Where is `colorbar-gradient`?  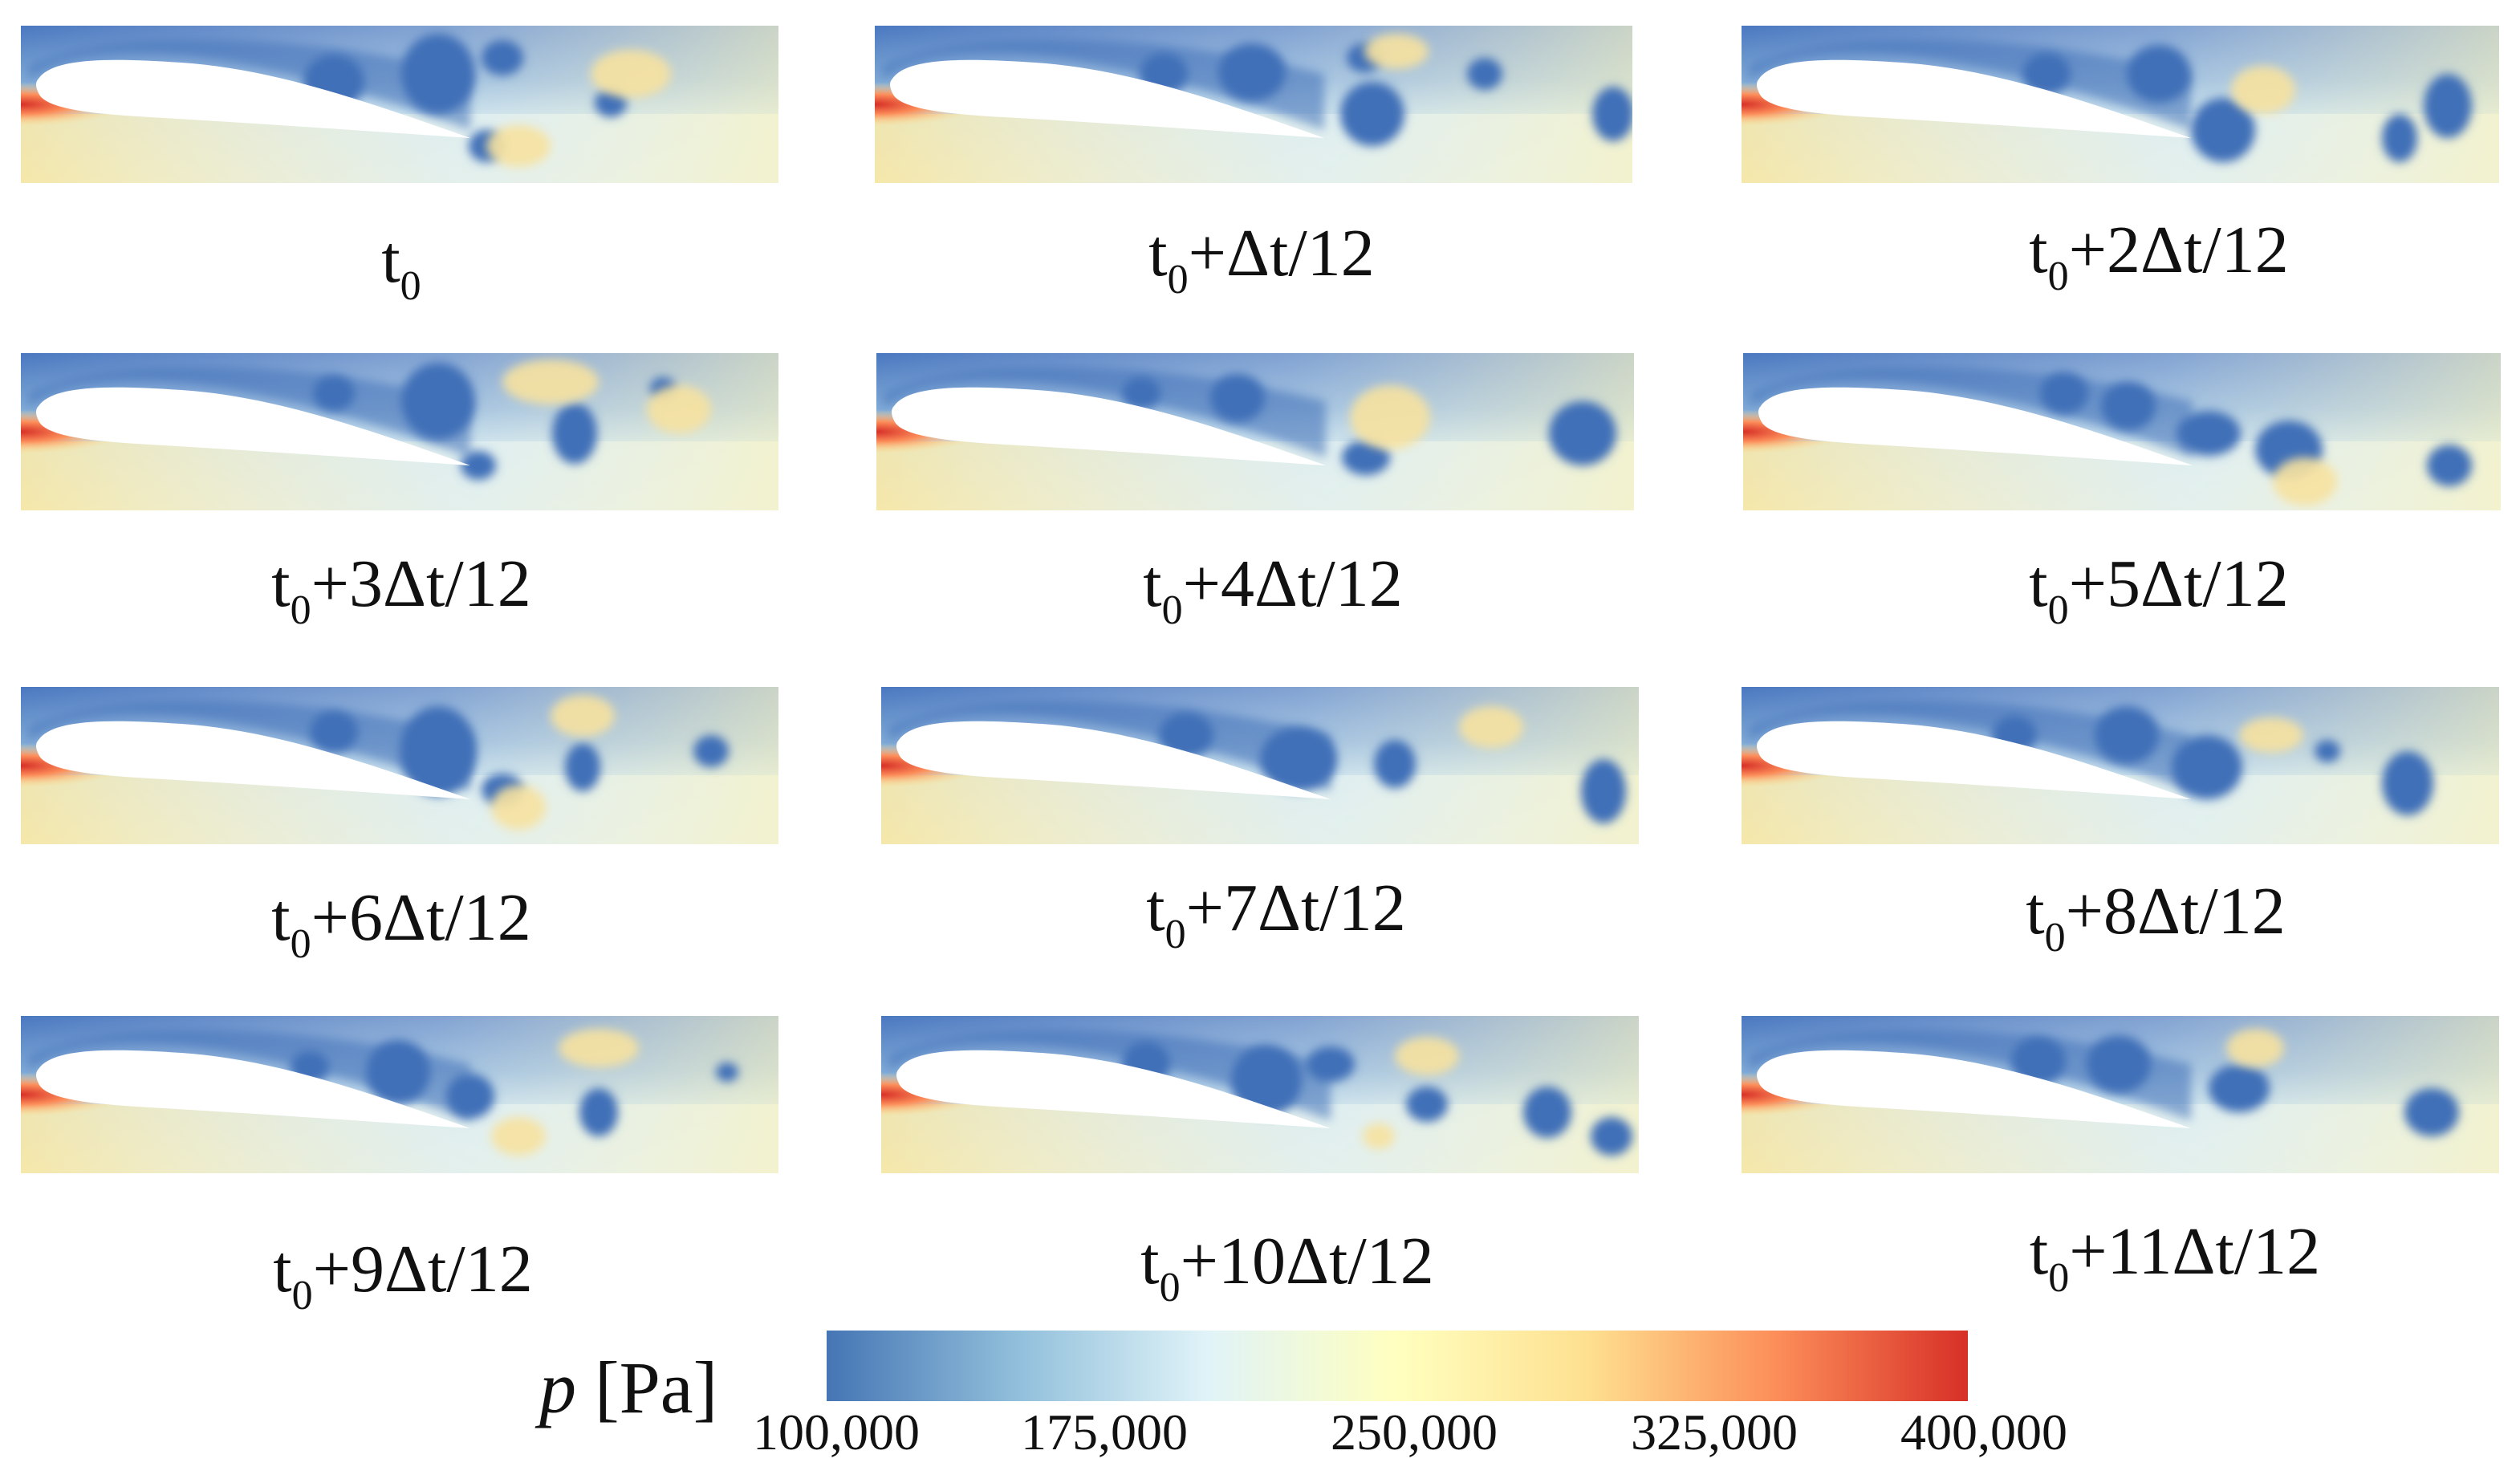
colorbar-gradient is located at coordinates (1397, 1366).